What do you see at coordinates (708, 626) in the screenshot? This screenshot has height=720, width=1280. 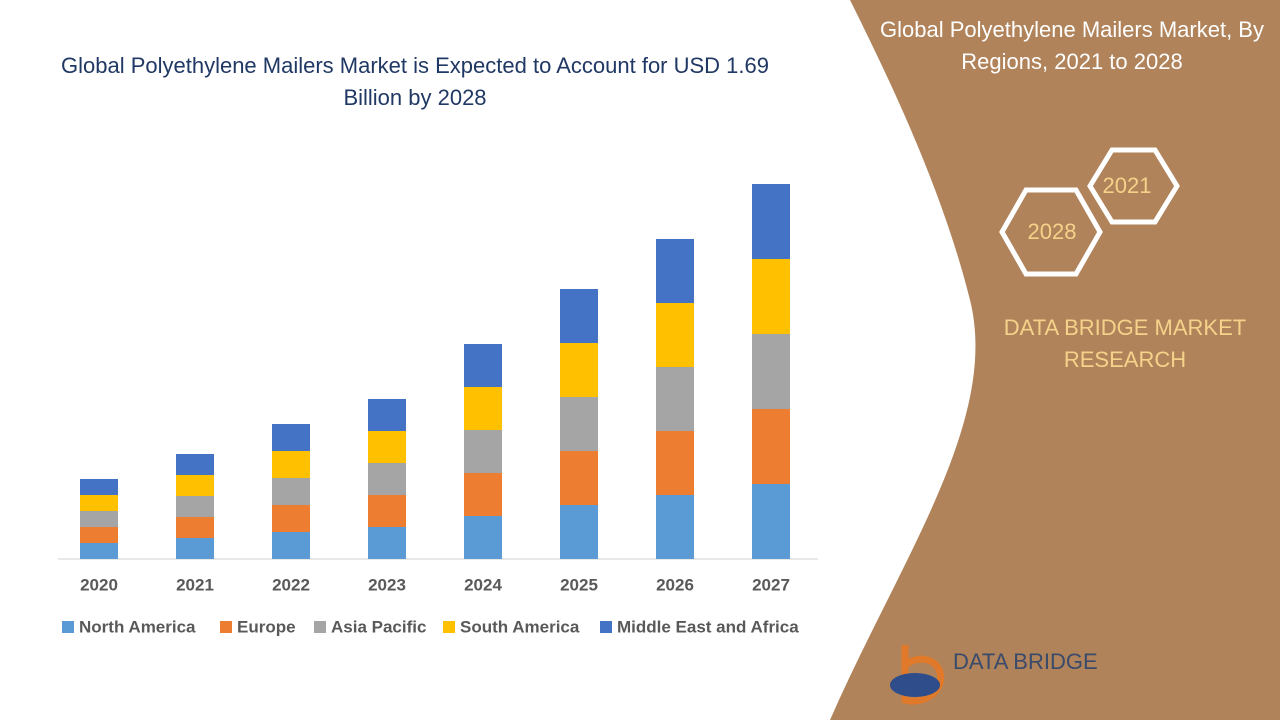 I see `legend-label: Middle East and Africa` at bounding box center [708, 626].